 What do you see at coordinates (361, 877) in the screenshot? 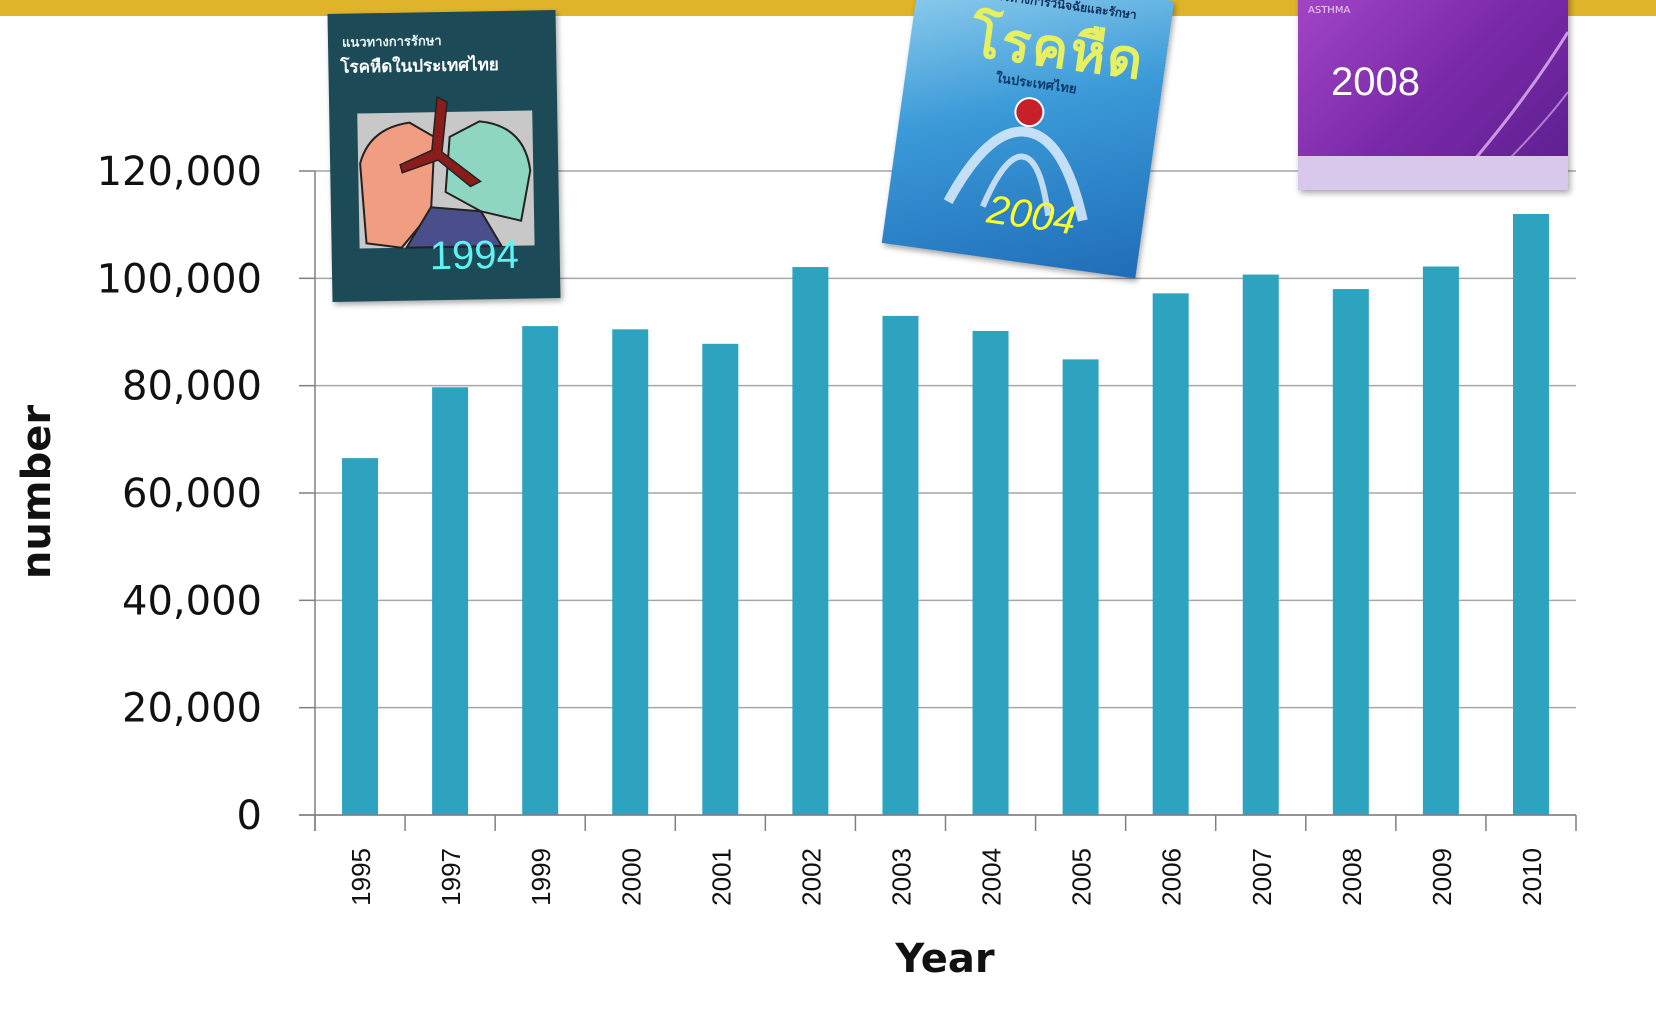
I see `x-tick-label: 1995` at bounding box center [361, 877].